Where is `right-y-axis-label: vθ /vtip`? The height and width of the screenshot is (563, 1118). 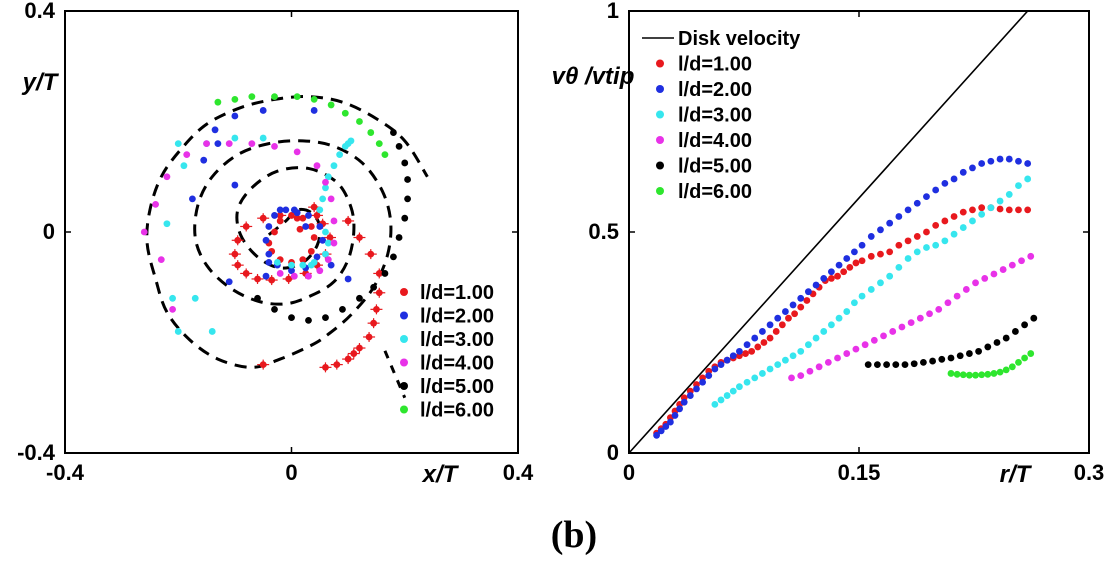
right-y-axis-label: vθ /vtip is located at coordinates (593, 76).